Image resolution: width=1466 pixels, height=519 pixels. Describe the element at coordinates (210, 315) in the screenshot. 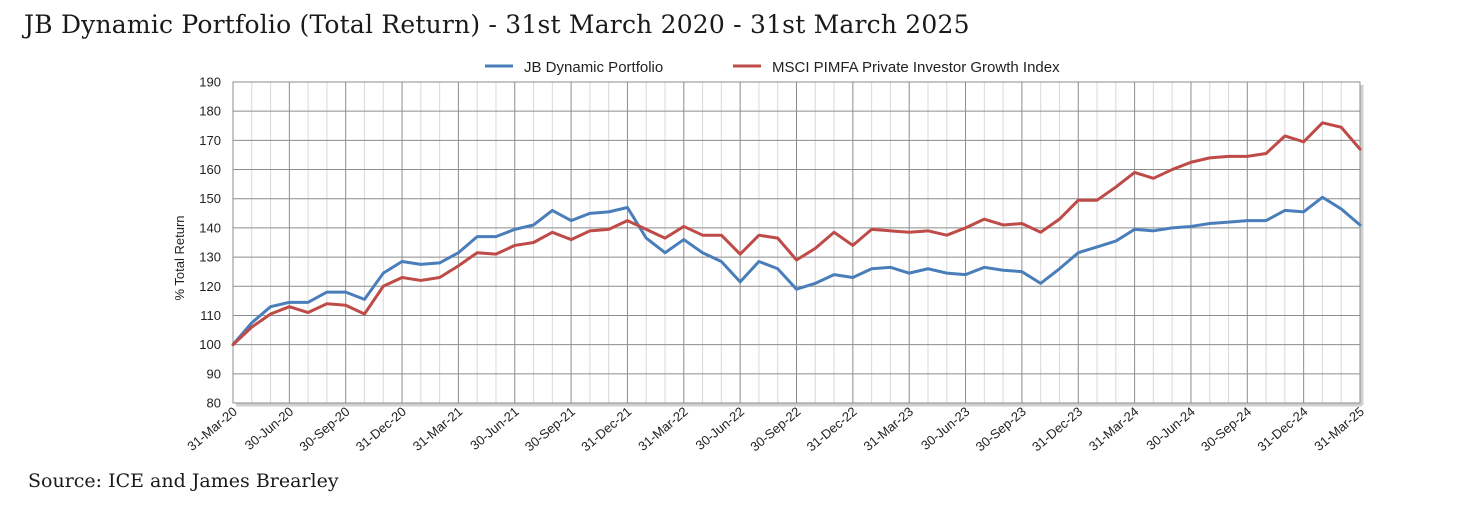

I see `y-tick-label: 110` at that location.